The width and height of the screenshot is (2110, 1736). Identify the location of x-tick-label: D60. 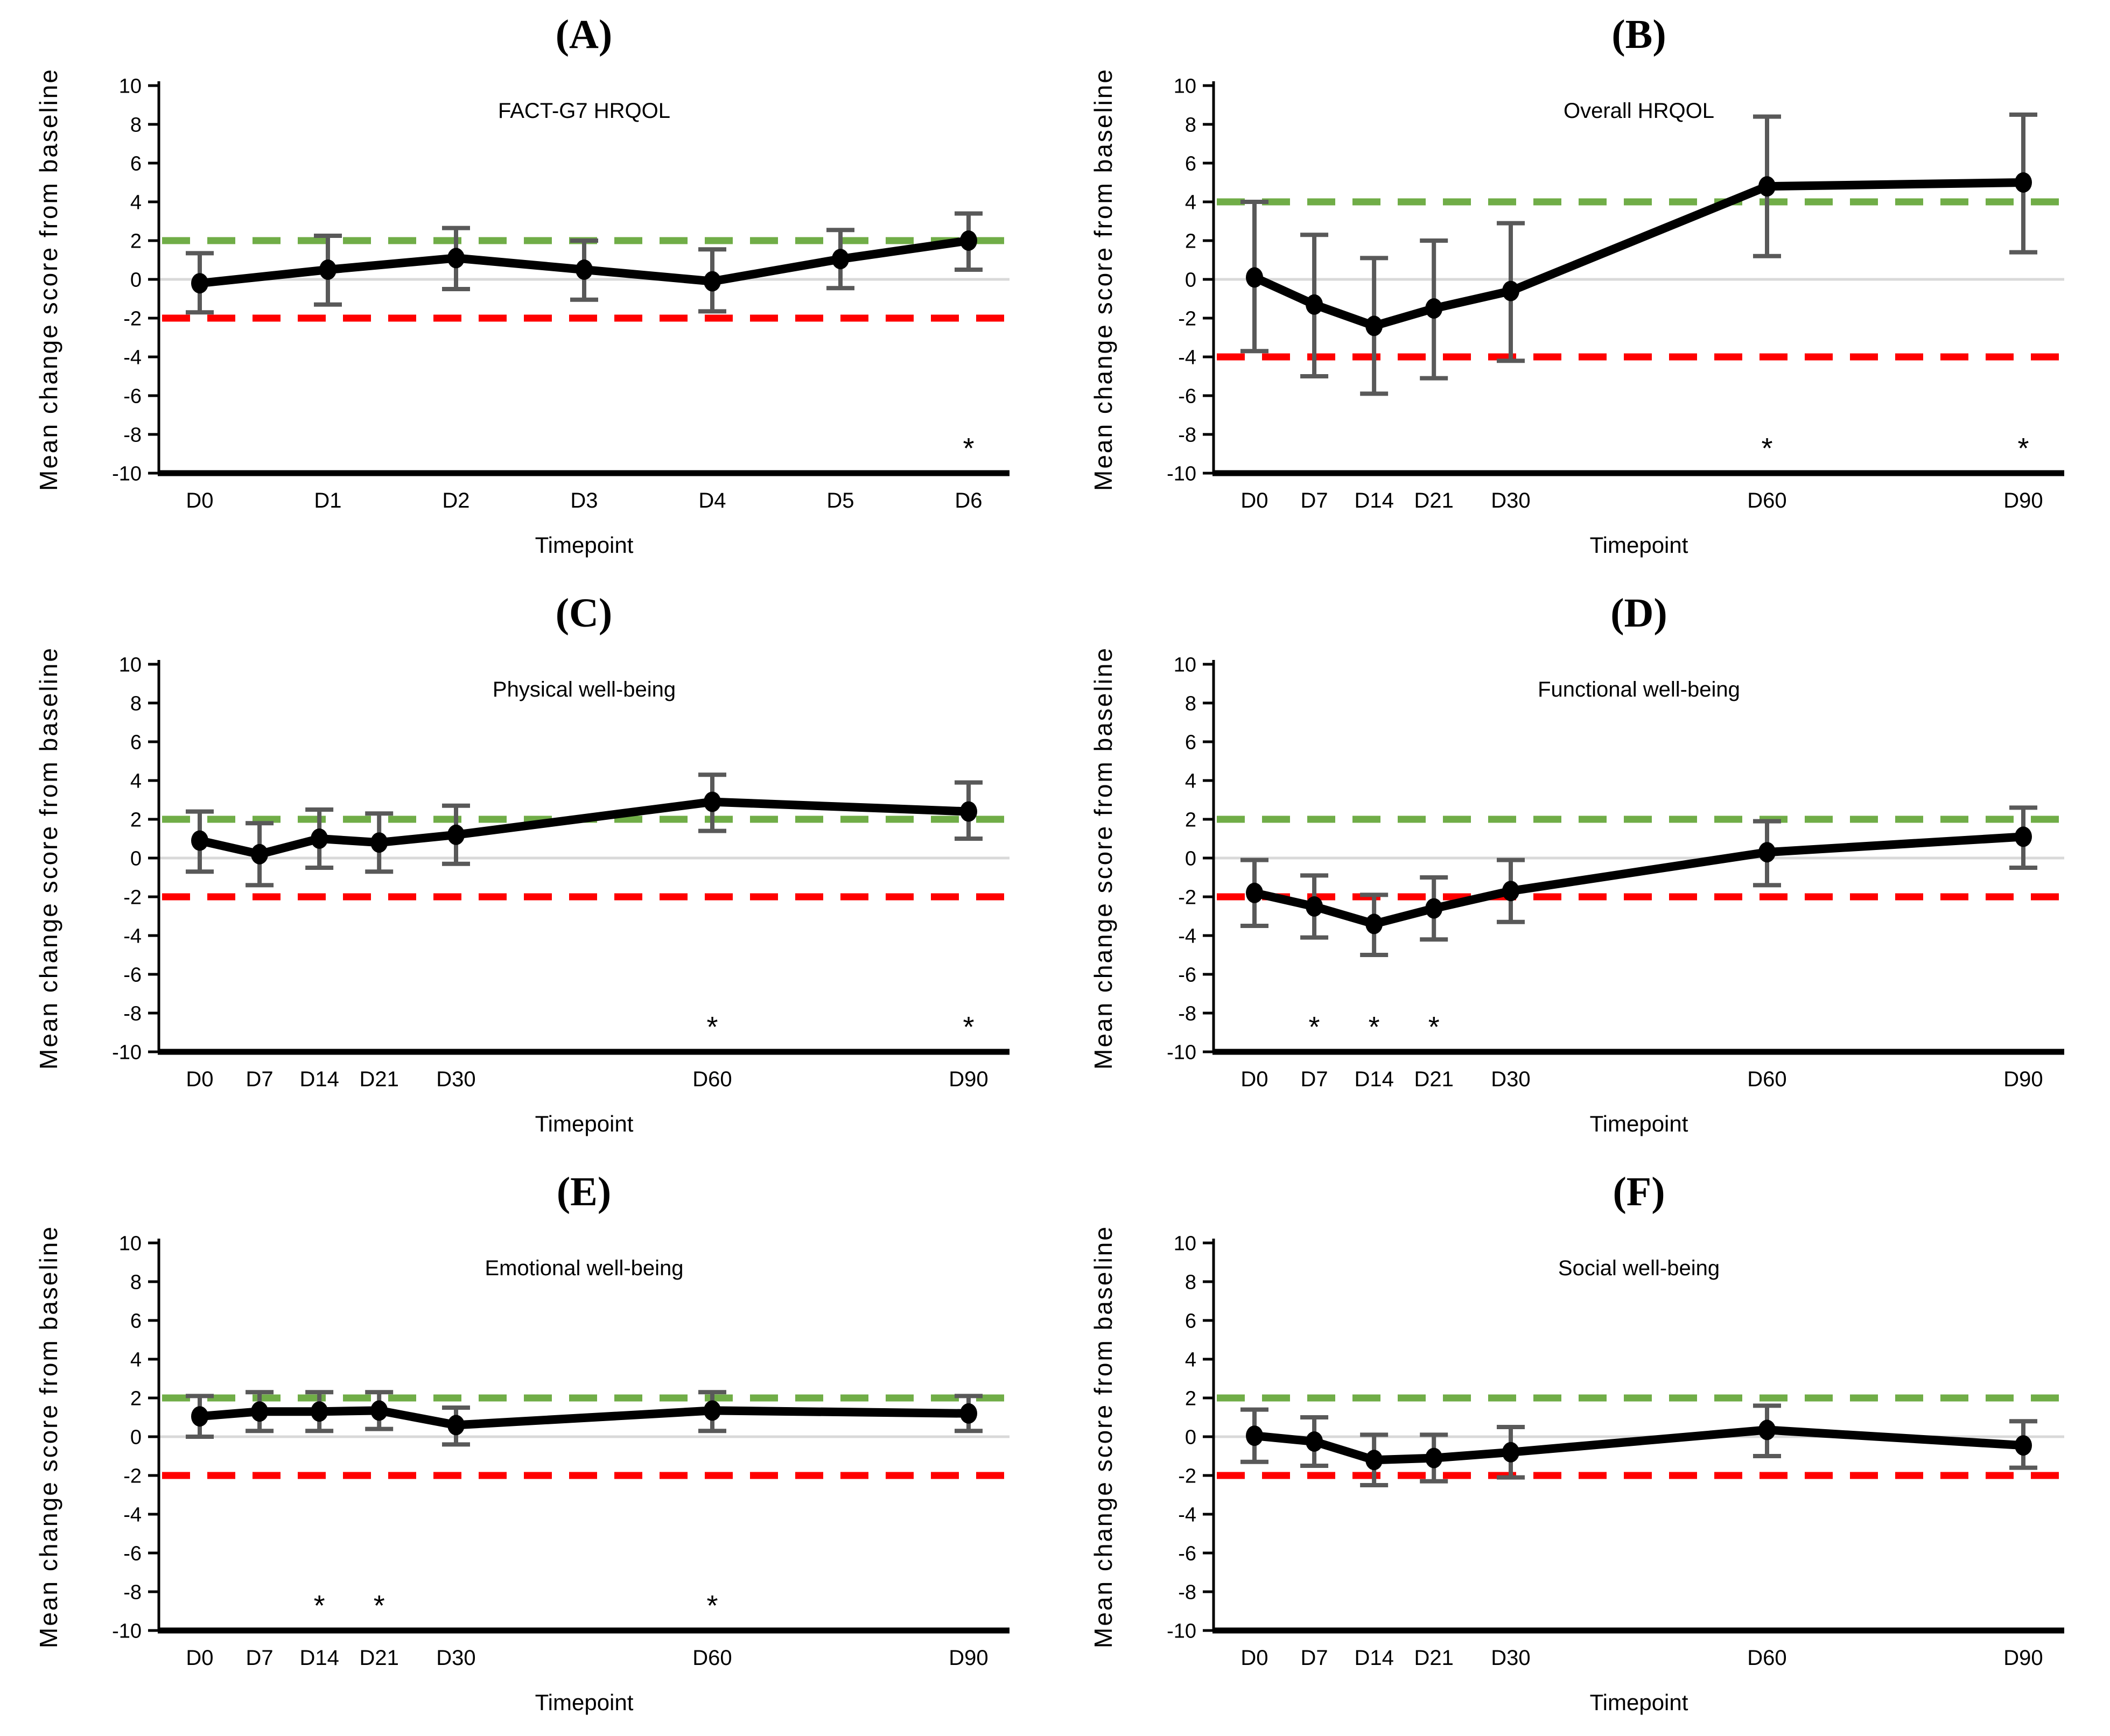
(1766, 500).